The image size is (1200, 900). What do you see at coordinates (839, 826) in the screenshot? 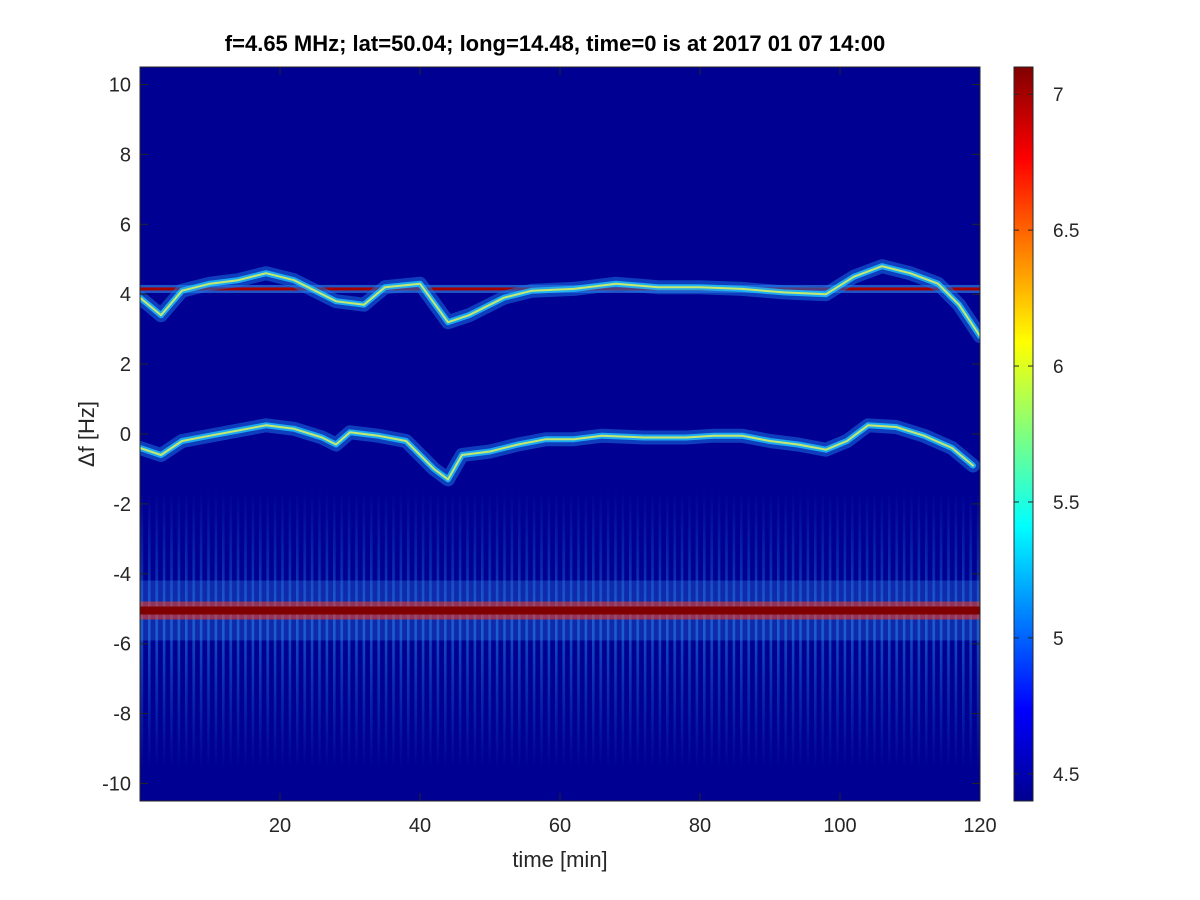
I see `x-tick-label: 100` at bounding box center [839, 826].